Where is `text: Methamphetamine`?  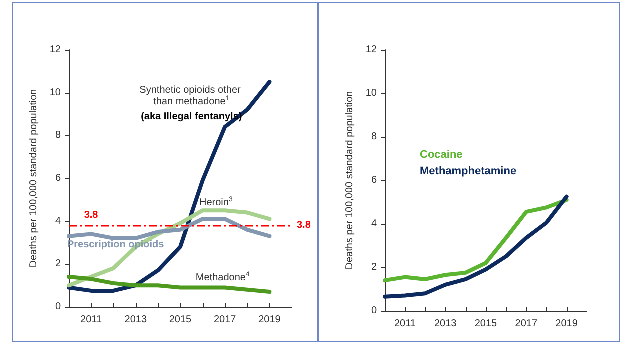 text: Methamphetamine is located at coordinates (468, 172).